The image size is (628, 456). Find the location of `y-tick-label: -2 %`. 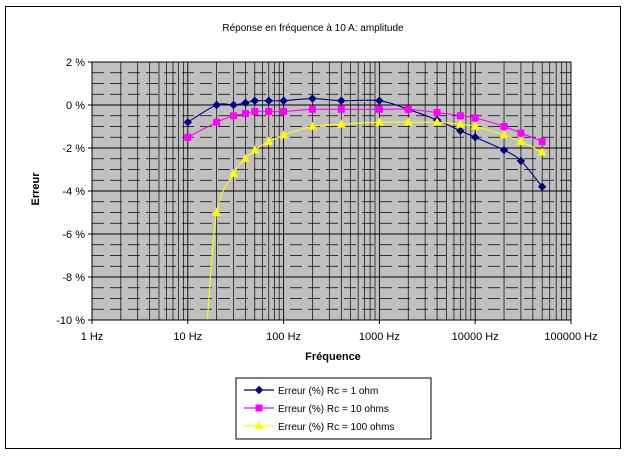

y-tick-label: -2 % is located at coordinates (73, 149).